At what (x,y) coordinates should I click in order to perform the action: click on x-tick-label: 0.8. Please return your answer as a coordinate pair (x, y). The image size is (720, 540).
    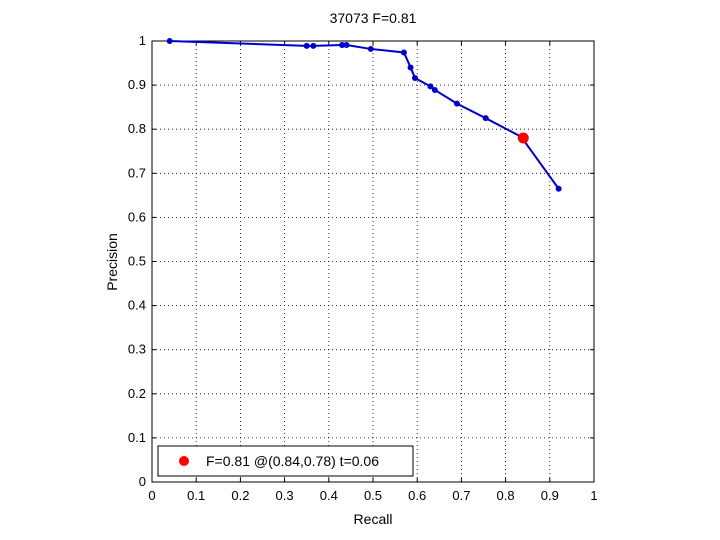
    Looking at the image, I should click on (506, 495).